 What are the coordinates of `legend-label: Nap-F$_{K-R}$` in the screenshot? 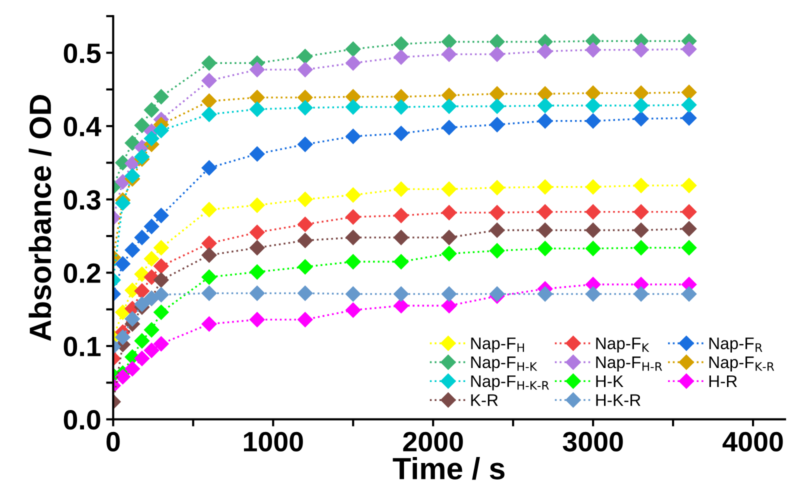 It's located at (741, 364).